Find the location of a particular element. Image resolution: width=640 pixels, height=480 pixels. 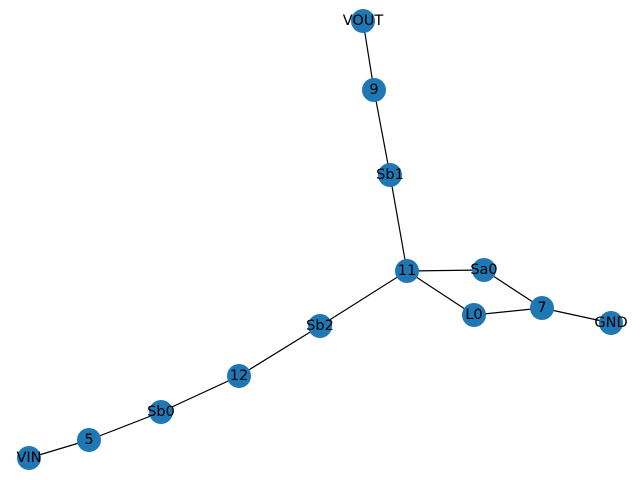

node-7: 7 is located at coordinates (542, 308).